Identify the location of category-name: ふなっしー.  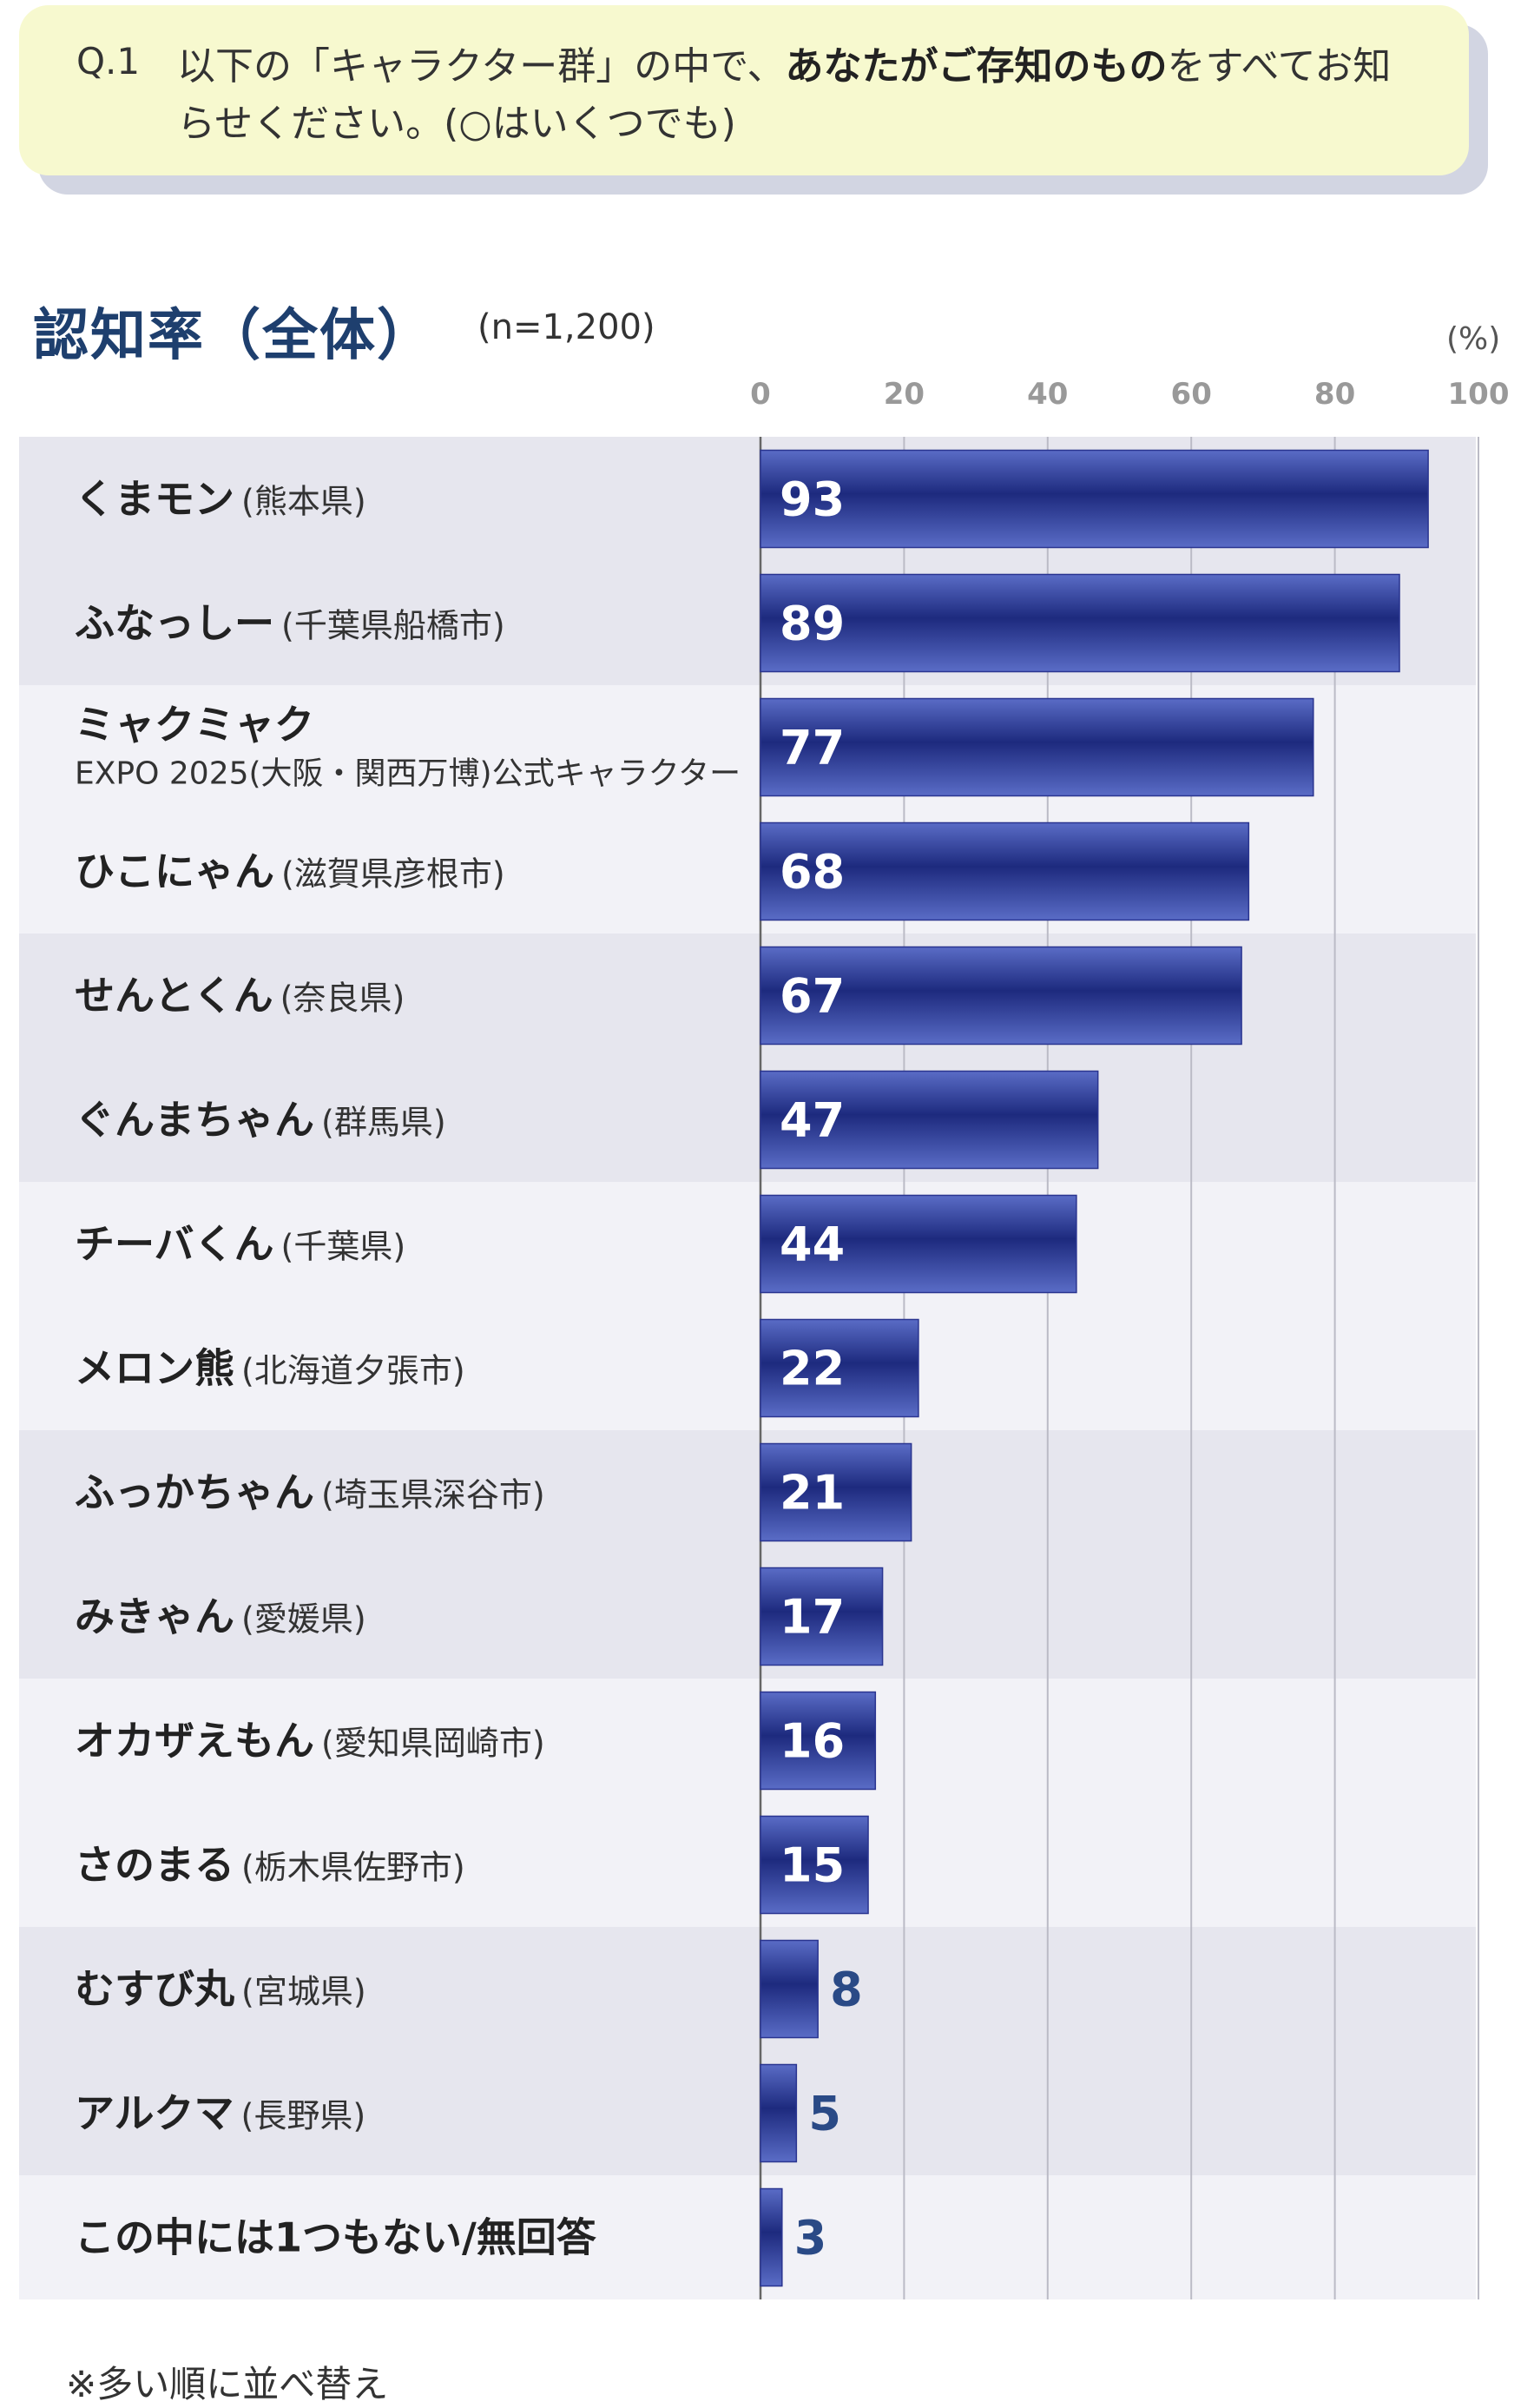
(175, 623).